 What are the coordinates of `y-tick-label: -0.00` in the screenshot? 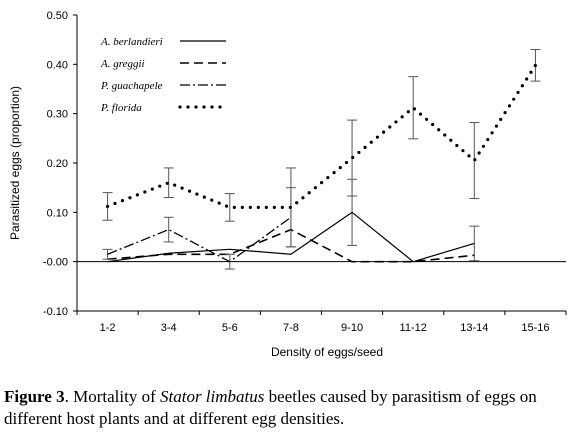 It's located at (55, 263).